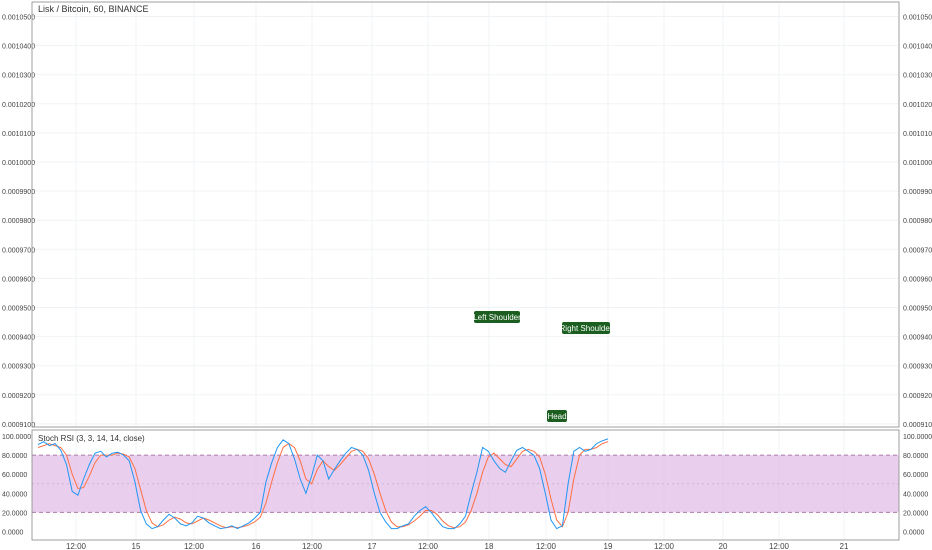  I want to click on time-tick-label: 18, so click(489, 546).